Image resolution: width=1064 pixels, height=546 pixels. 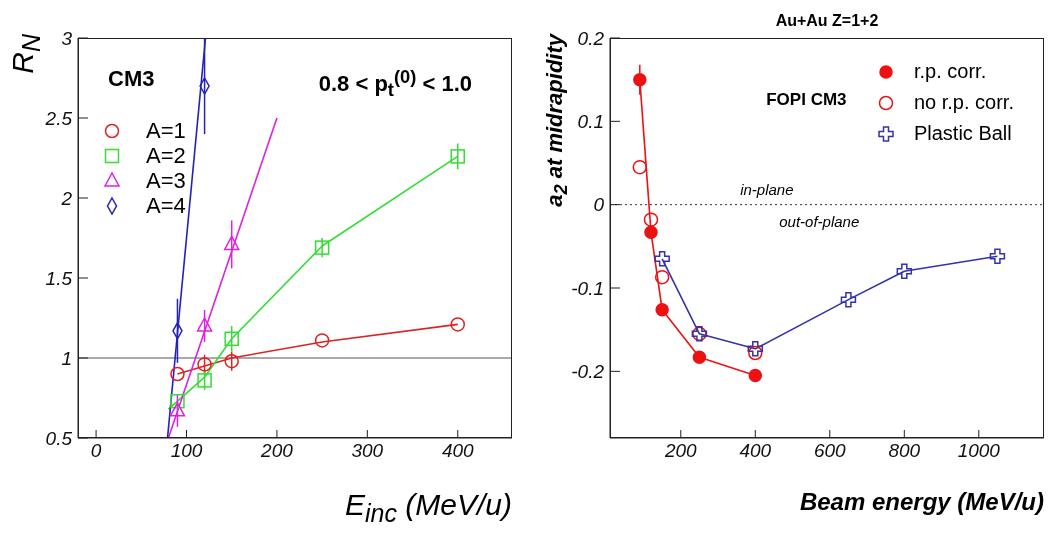 What do you see at coordinates (67, 38) in the screenshot?
I see `y-tick-label: 3` at bounding box center [67, 38].